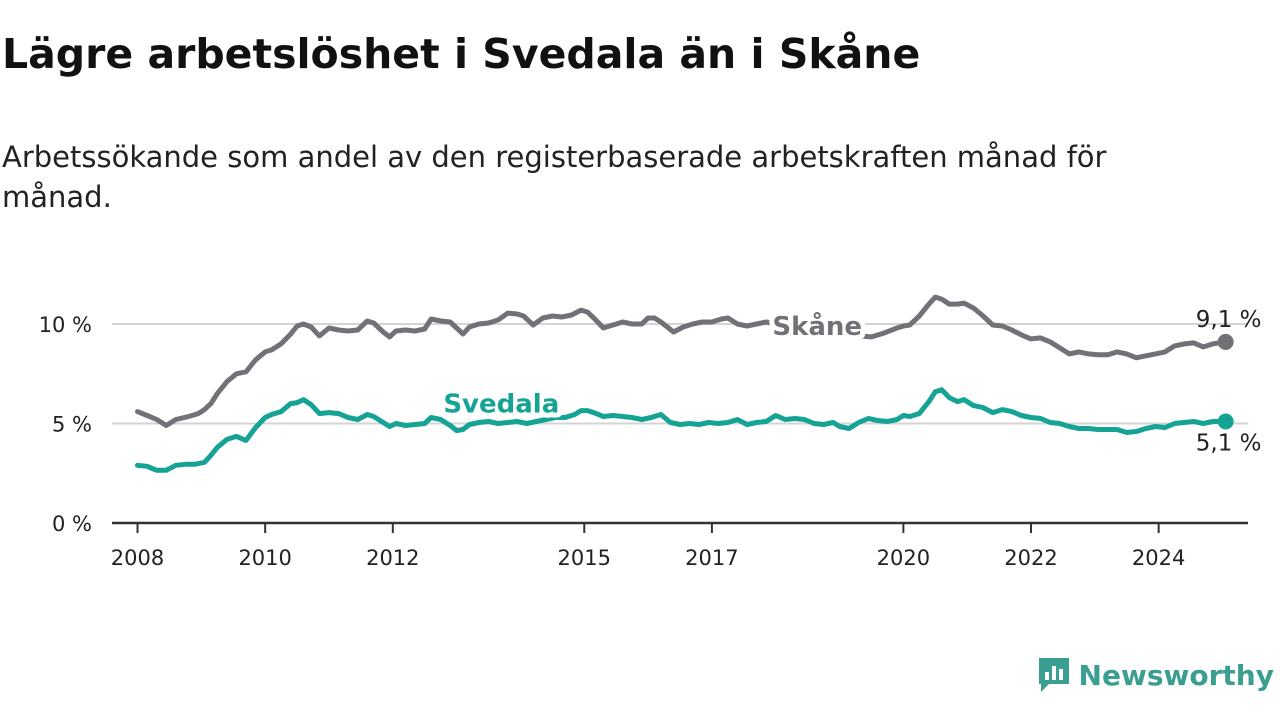  Describe the element at coordinates (1225, 341) in the screenshot. I see `end-point-skane` at that location.